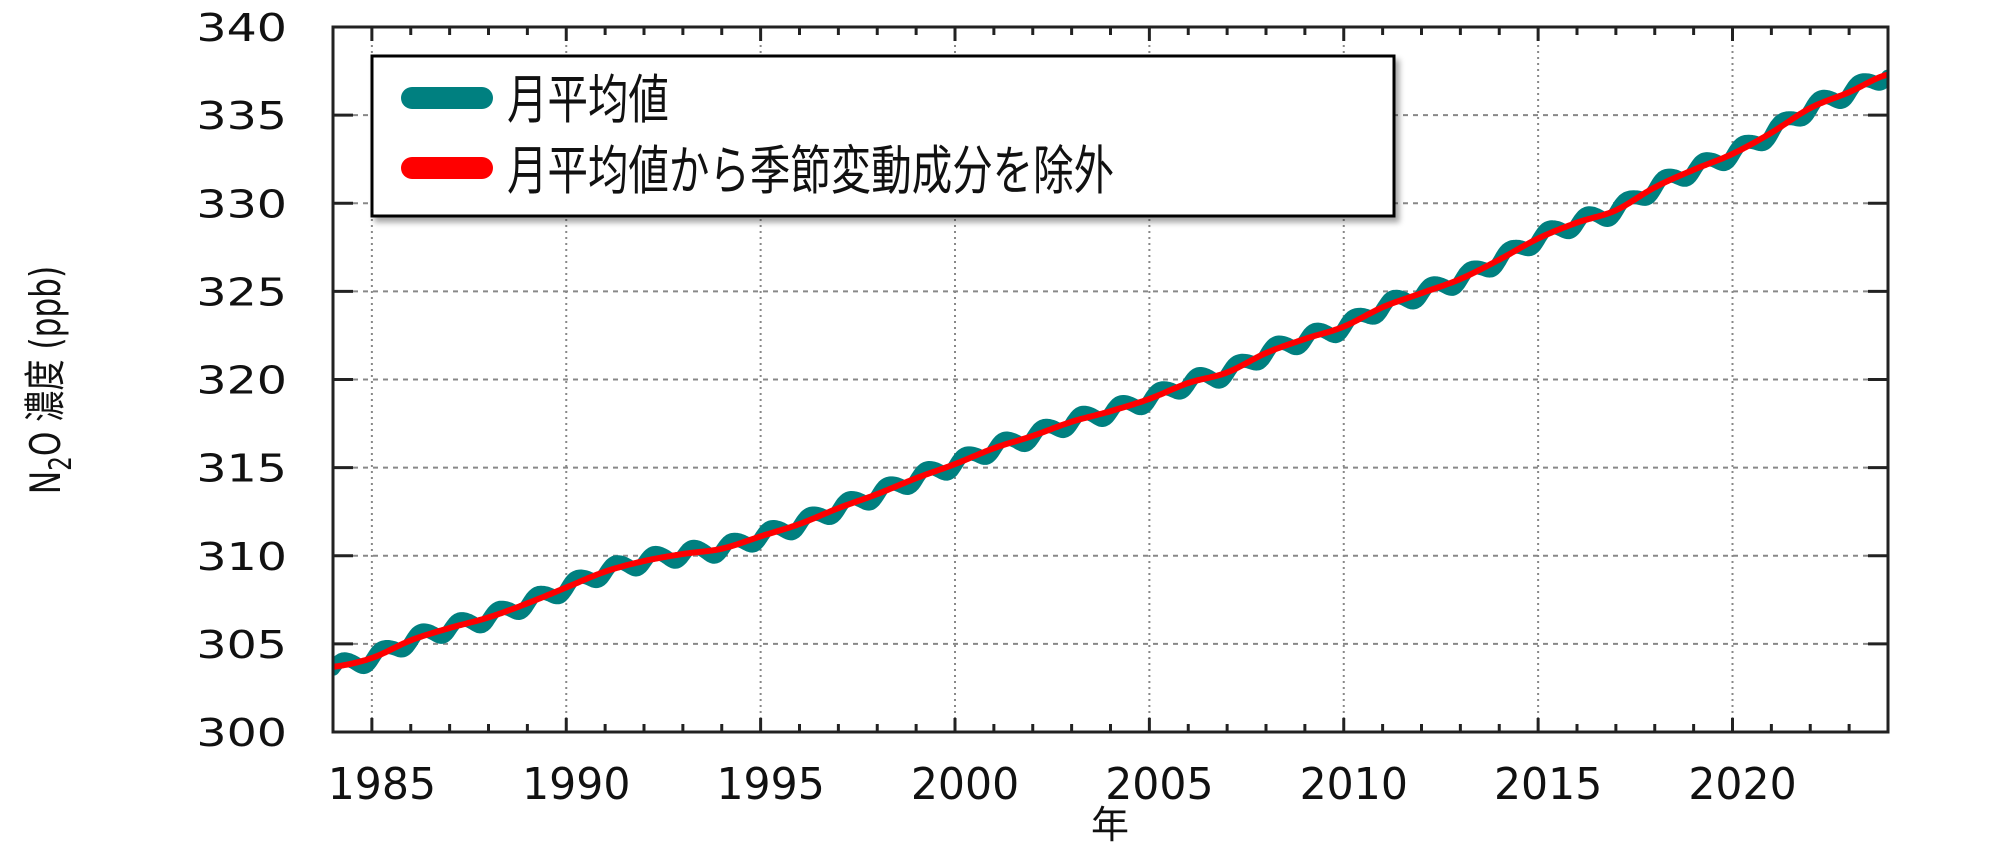  I want to click on legend-box, so click(883, 136).